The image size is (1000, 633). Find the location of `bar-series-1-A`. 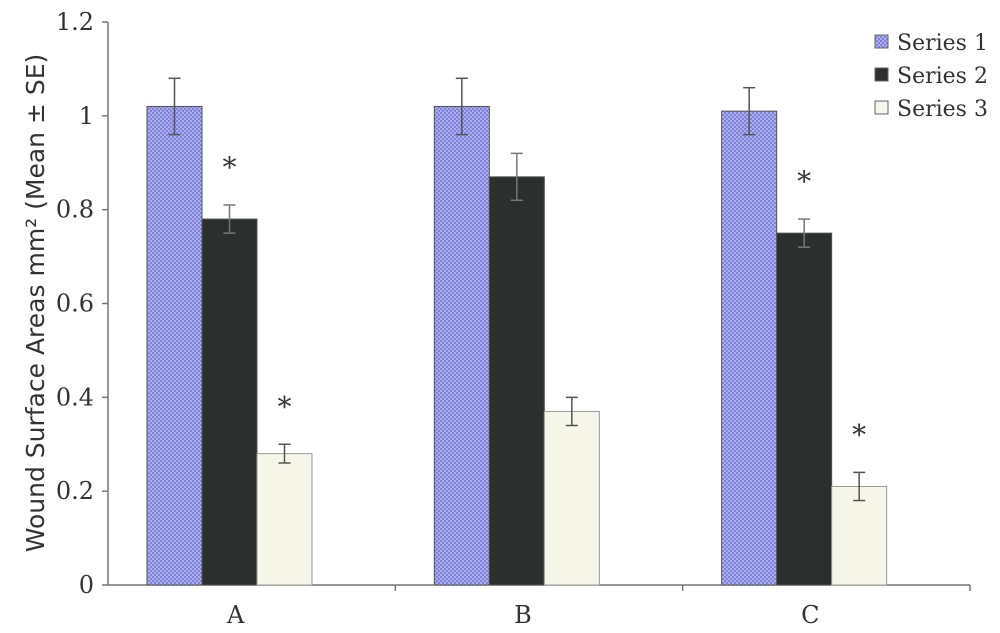

bar-series-1-A is located at coordinates (174, 345).